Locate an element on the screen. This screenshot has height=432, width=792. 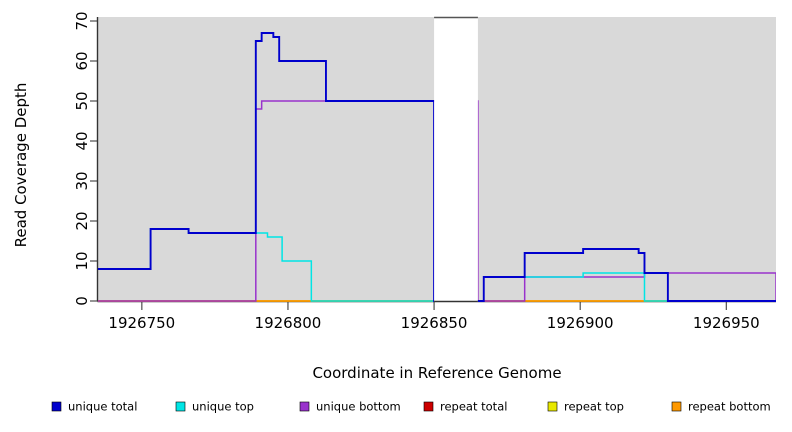
x-tick-label: 1926750 is located at coordinates (141, 323).